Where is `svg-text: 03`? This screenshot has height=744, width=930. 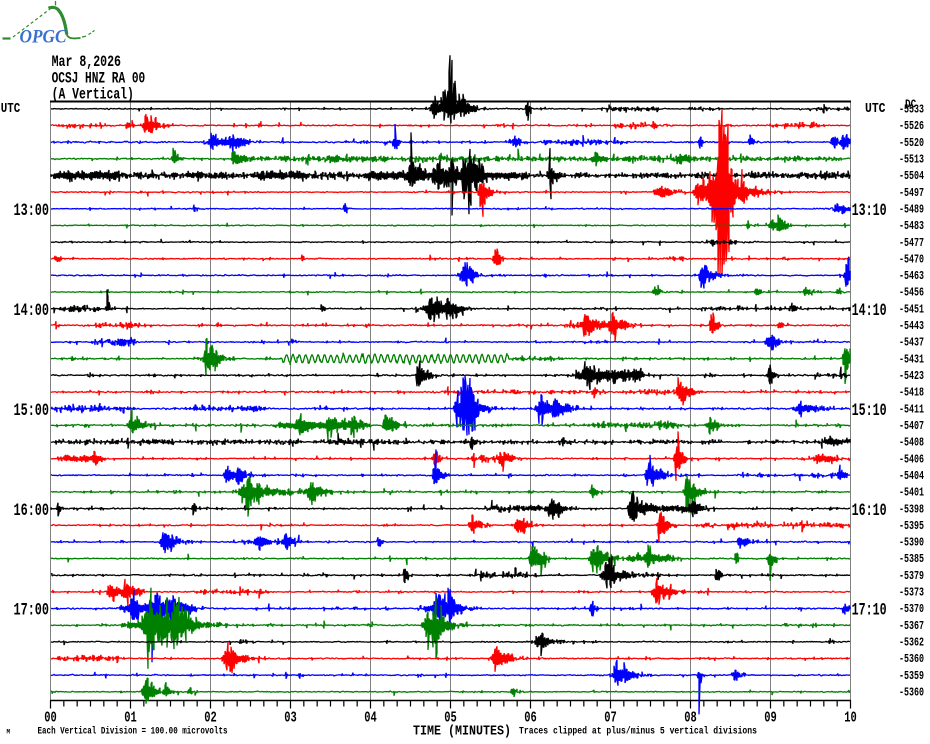 svg-text: 03 is located at coordinates (290, 717).